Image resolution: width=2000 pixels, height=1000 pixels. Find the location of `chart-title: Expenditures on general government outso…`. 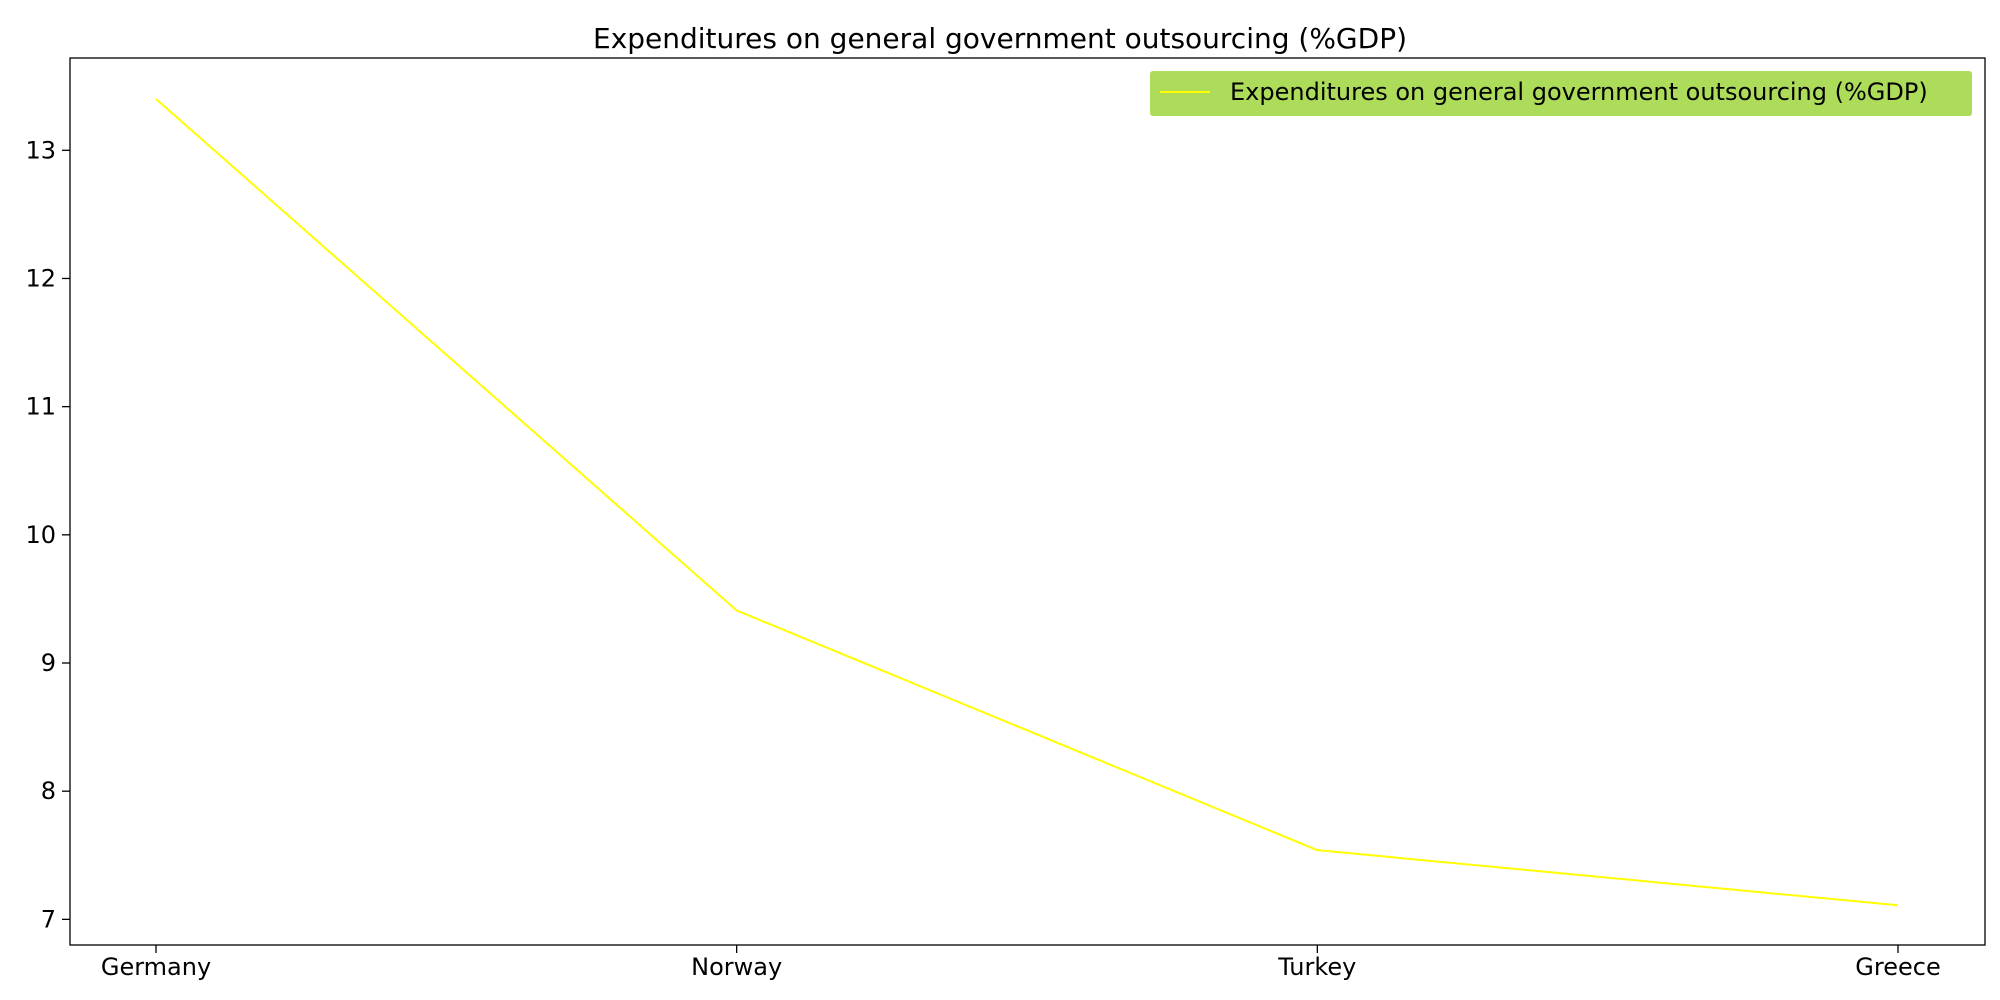

chart-title: Expenditures on general government outso… is located at coordinates (1000, 38).